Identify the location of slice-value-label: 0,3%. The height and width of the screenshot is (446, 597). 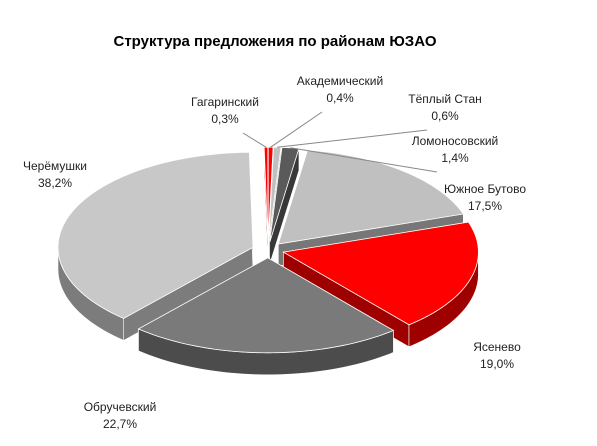
(225, 119).